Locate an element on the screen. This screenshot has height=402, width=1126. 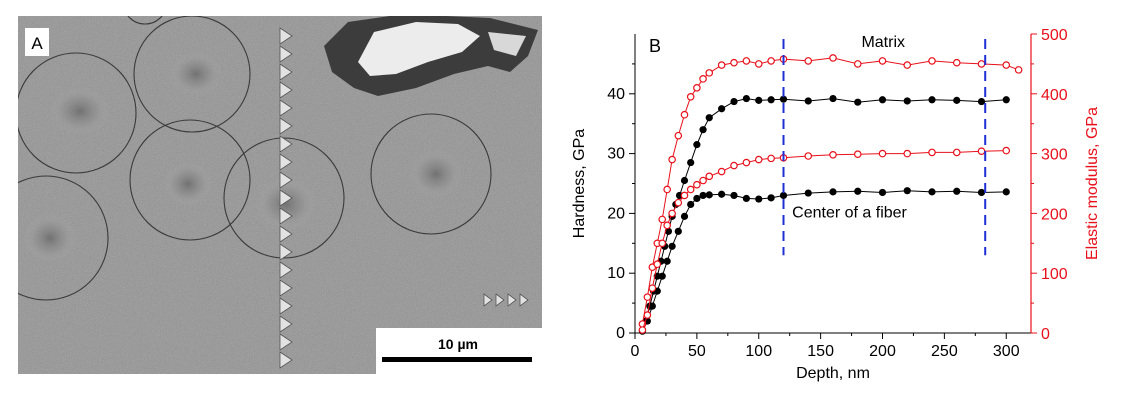
x-tick-label: 100 is located at coordinates (758, 351).